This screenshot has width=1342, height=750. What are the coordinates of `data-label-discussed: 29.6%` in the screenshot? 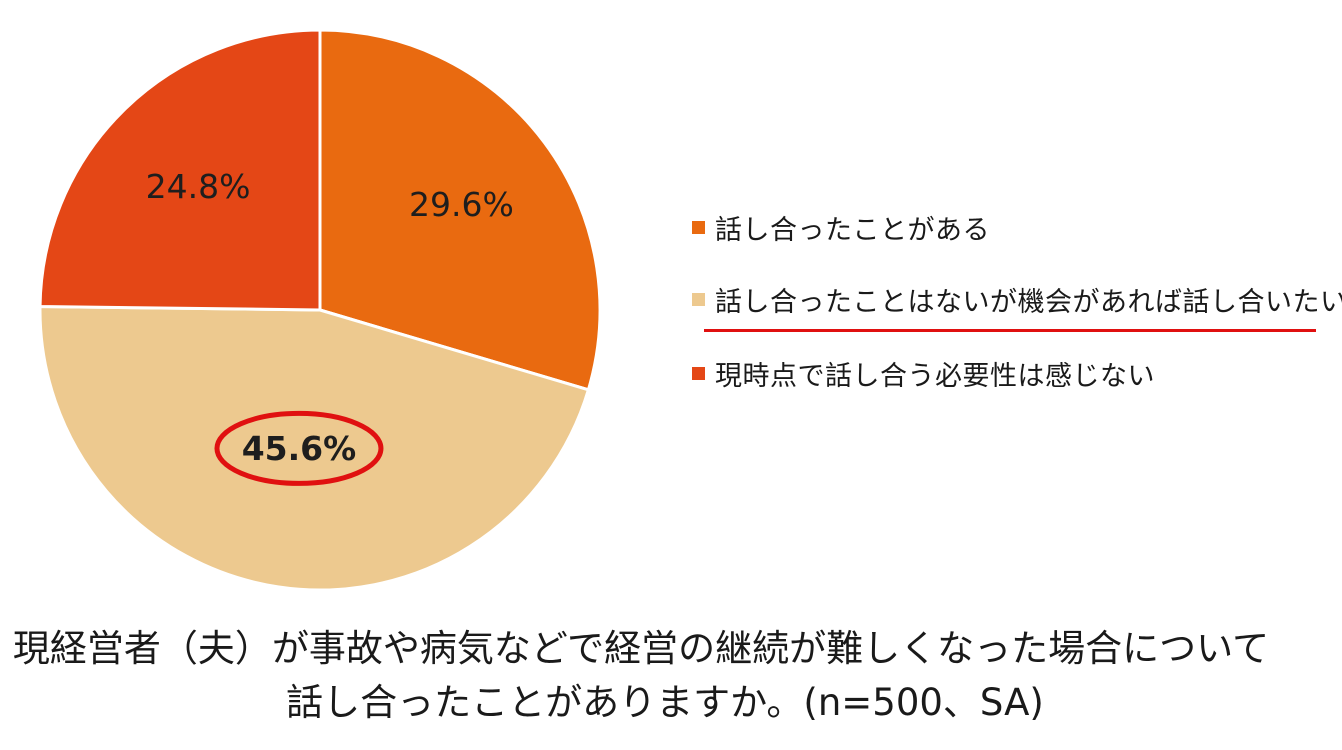 It's located at (461, 204).